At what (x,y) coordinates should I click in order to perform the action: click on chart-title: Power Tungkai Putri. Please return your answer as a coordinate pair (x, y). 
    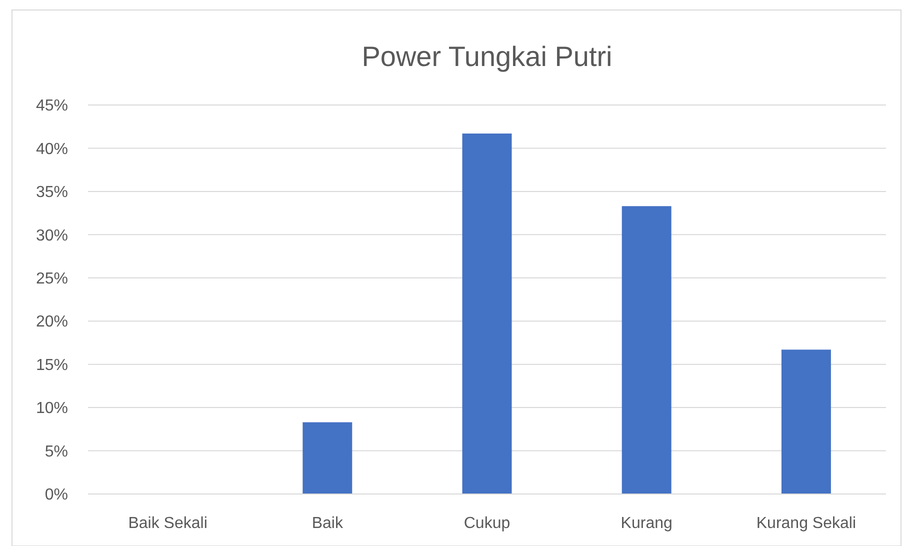
    Looking at the image, I should click on (487, 56).